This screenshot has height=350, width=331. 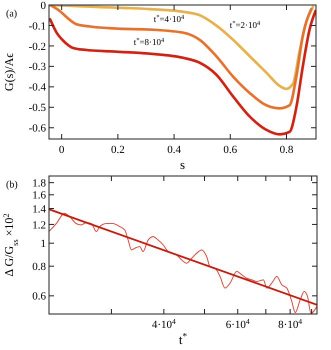 I want to click on x-axis-title: s, so click(x=183, y=164).